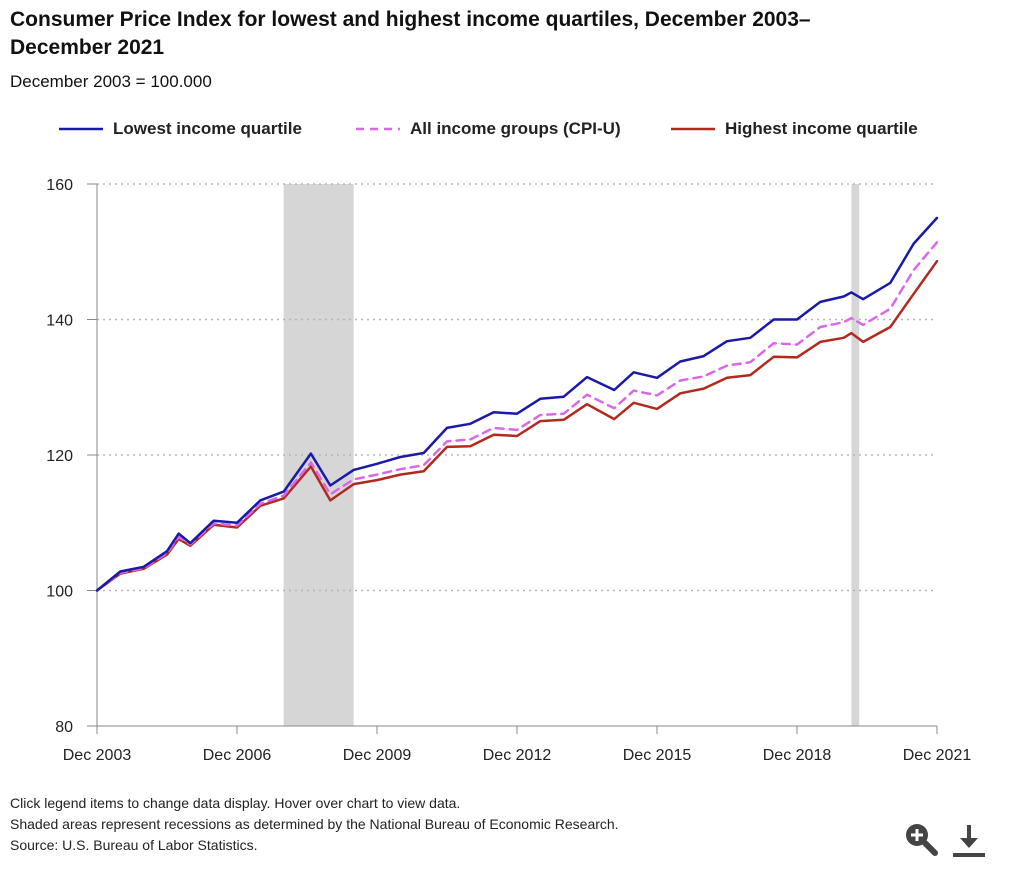 This screenshot has height=882, width=1024. Describe the element at coordinates (97, 755) in the screenshot. I see `x-tick-label: Dec 2003` at that location.